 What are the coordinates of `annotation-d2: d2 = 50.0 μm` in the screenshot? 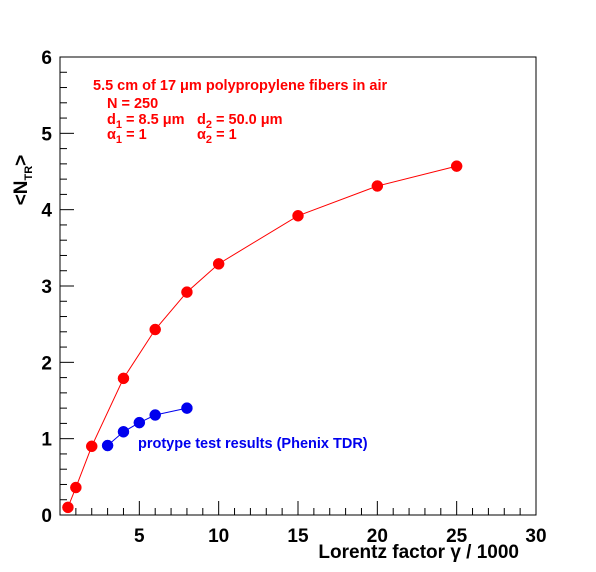 It's located at (240, 121).